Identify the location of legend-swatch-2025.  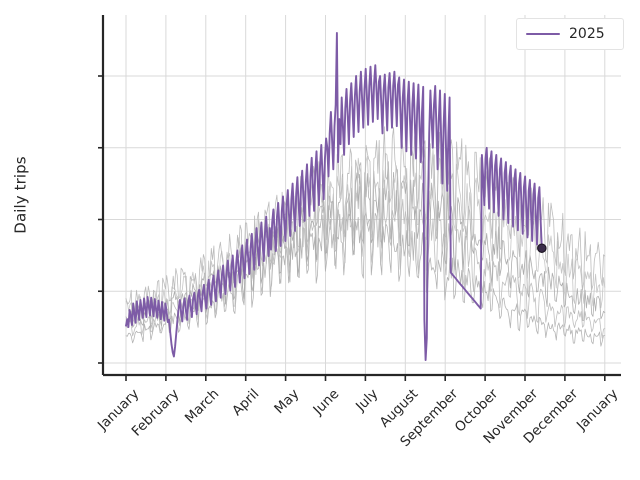
(543, 34).